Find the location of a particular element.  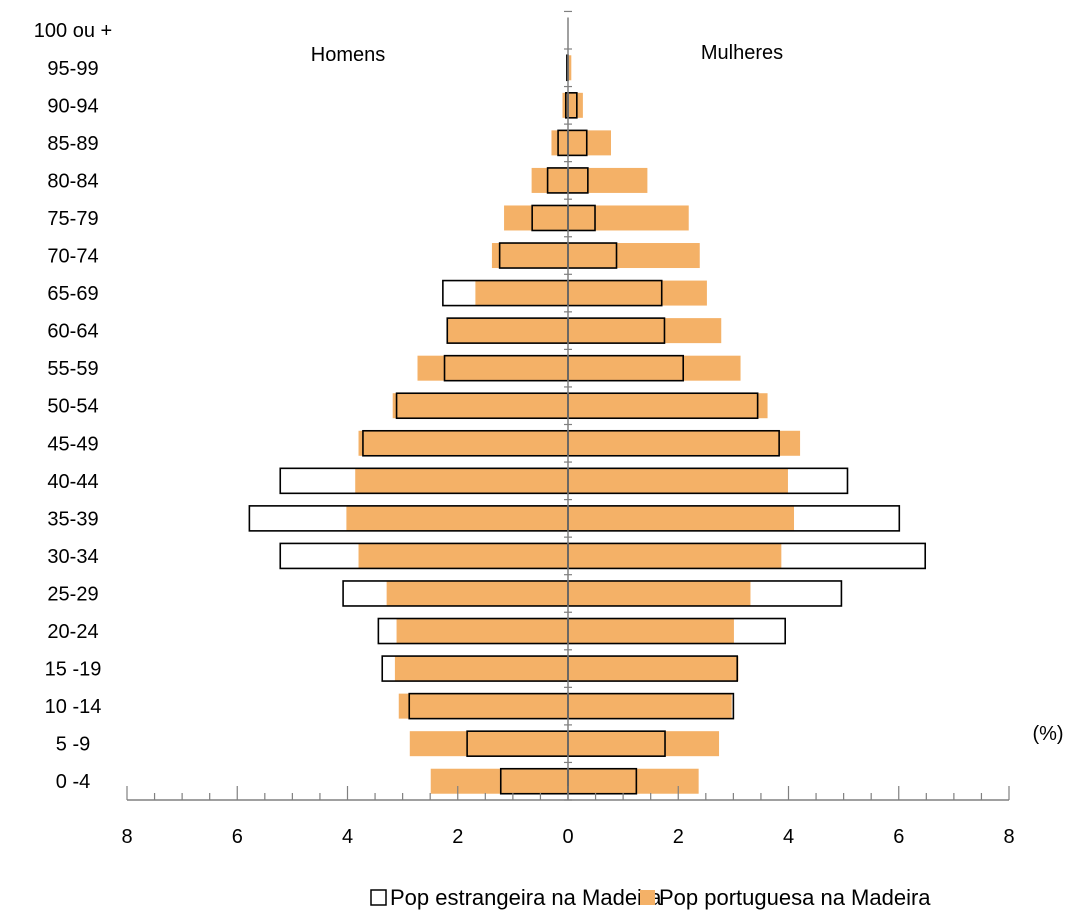

x-tick-label: 0 is located at coordinates (567, 837).